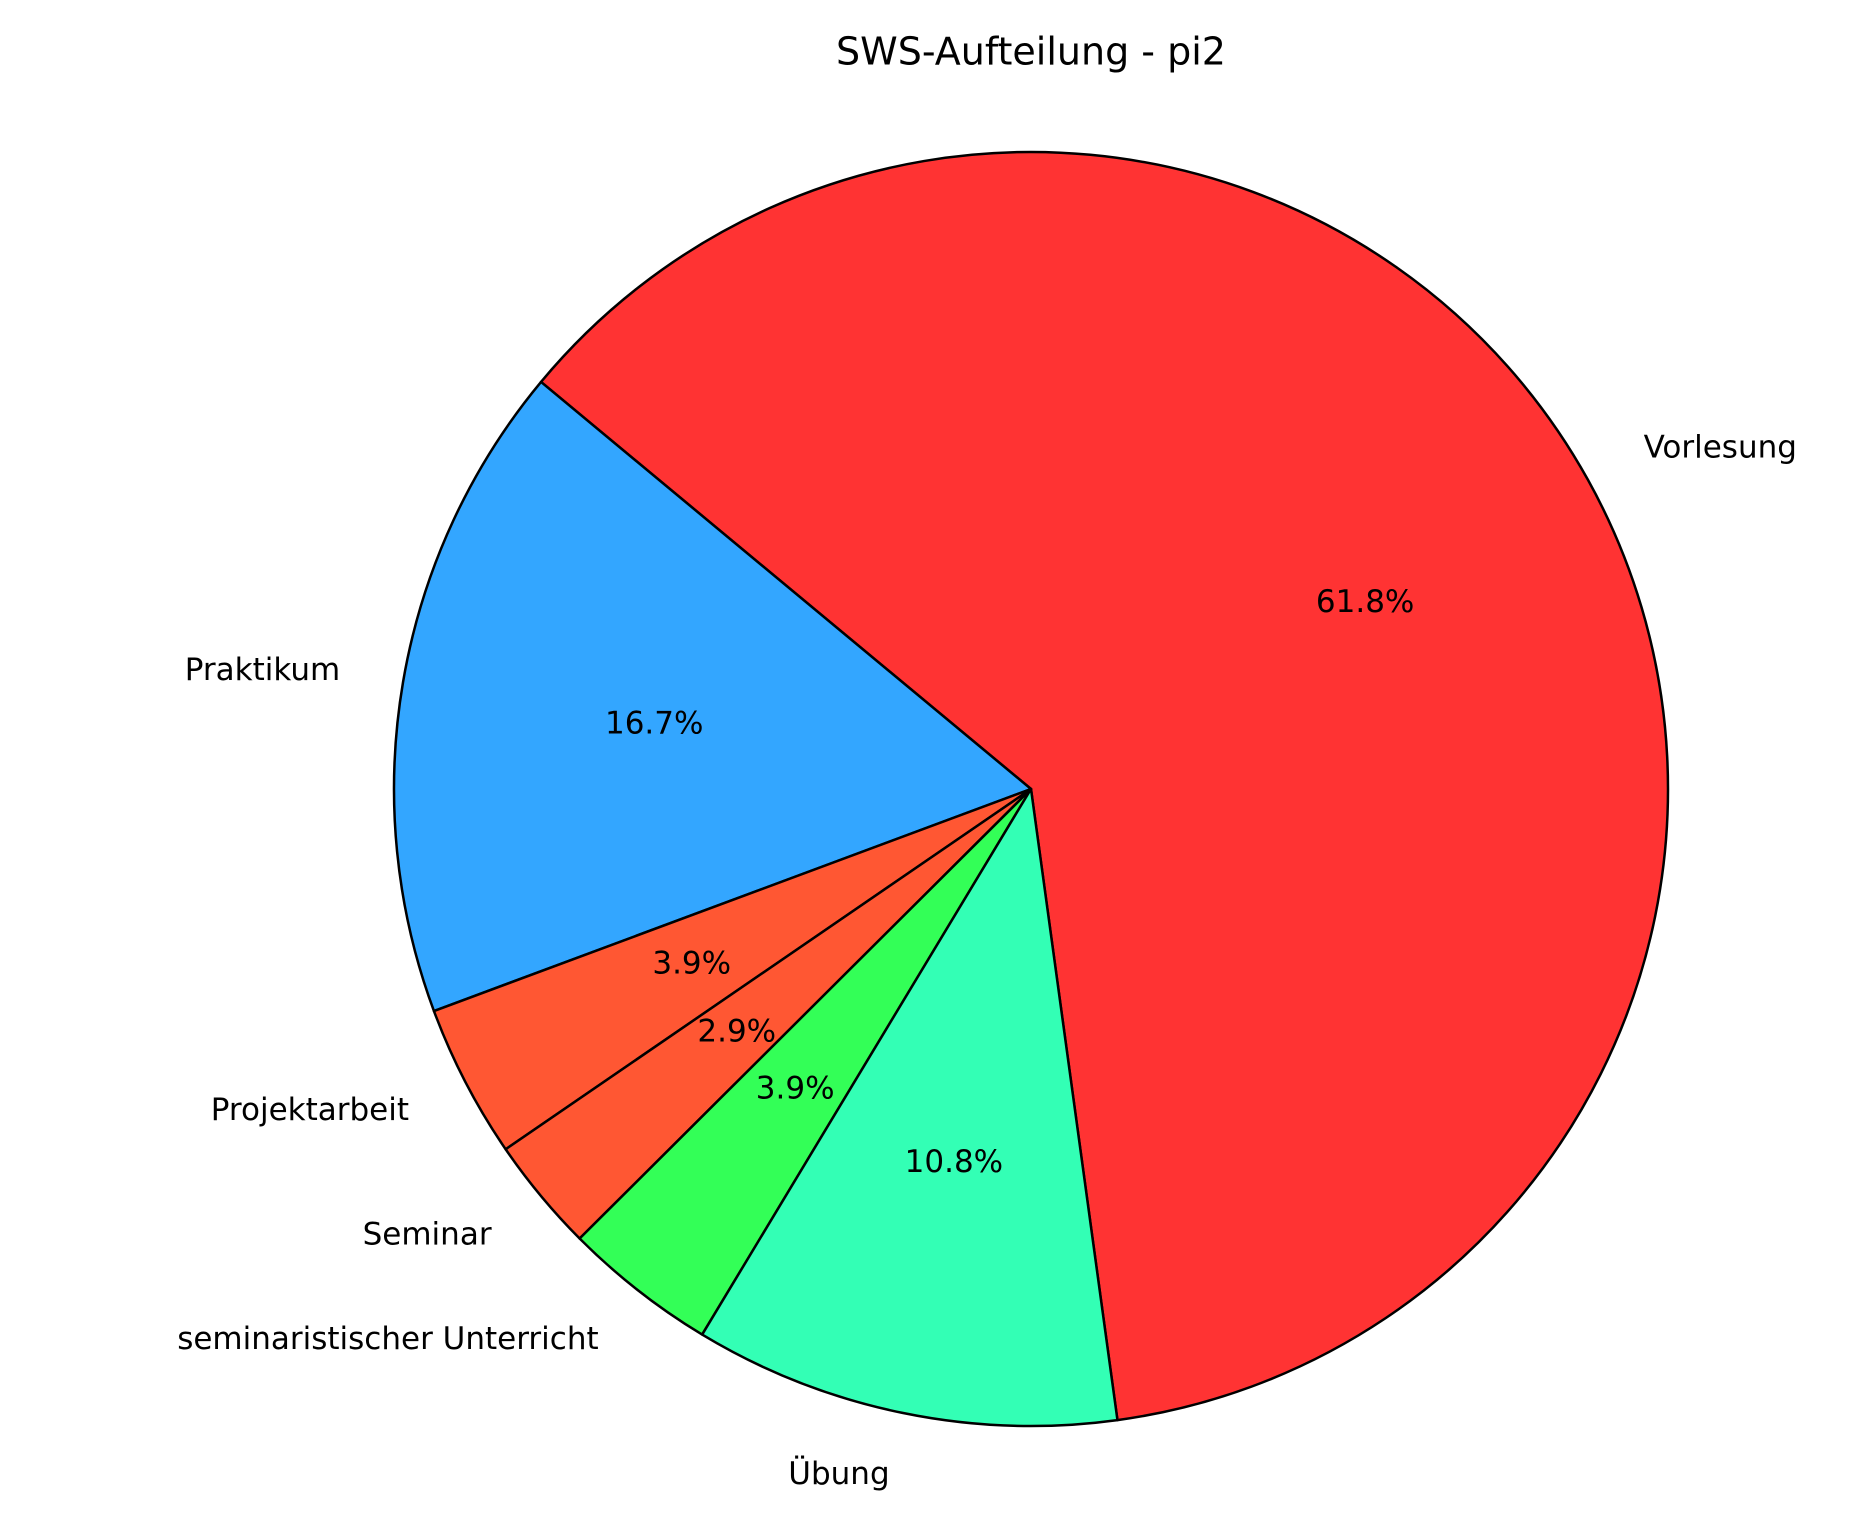 The image size is (1874, 1522). What do you see at coordinates (1365, 602) in the screenshot?
I see `percent-label: 61.8%` at bounding box center [1365, 602].